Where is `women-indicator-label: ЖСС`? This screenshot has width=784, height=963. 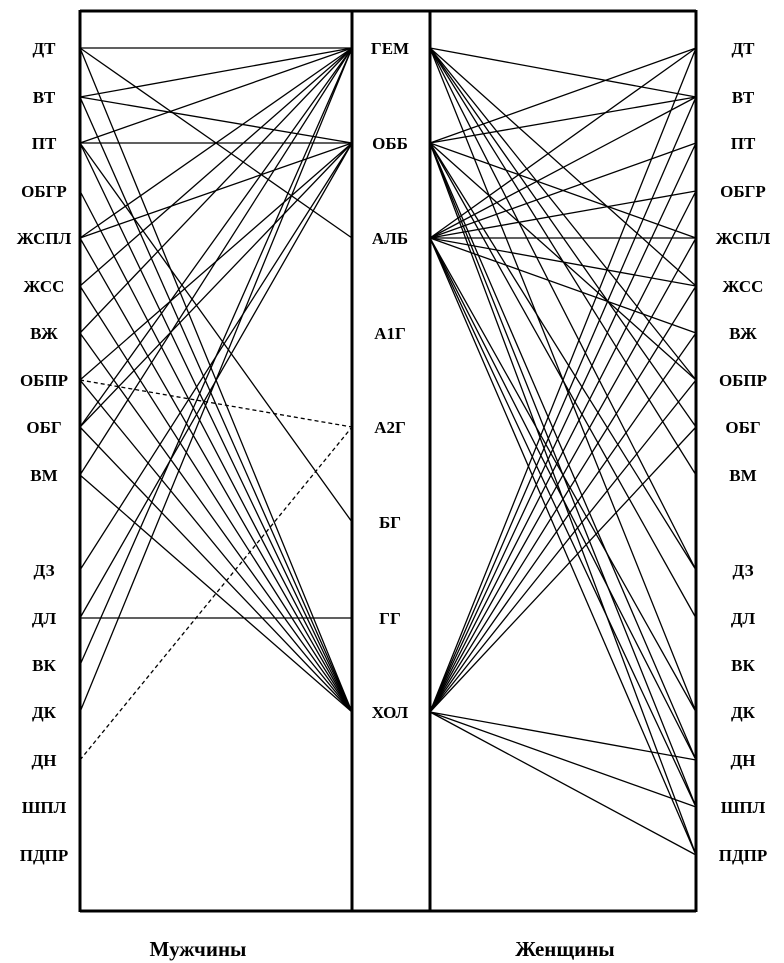
women-indicator-label: ЖСС is located at coordinates (743, 286).